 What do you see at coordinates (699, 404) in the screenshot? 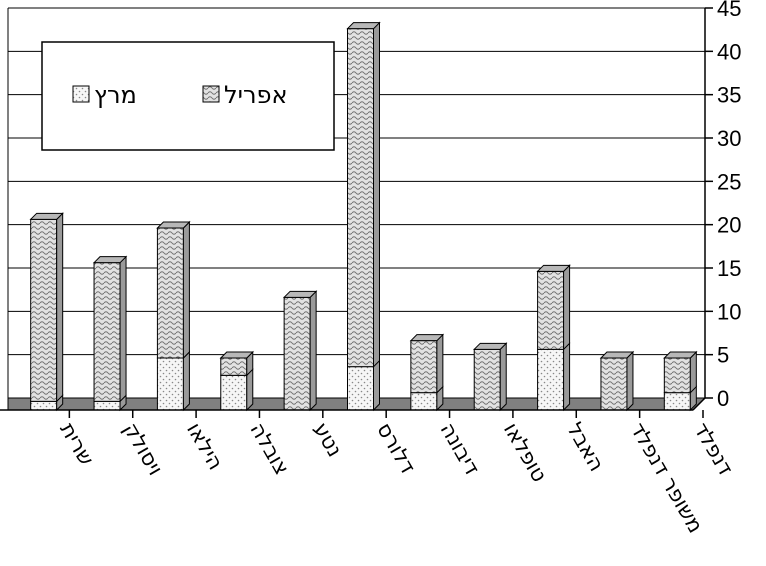
I see `axis-floor-edge` at bounding box center [699, 404].